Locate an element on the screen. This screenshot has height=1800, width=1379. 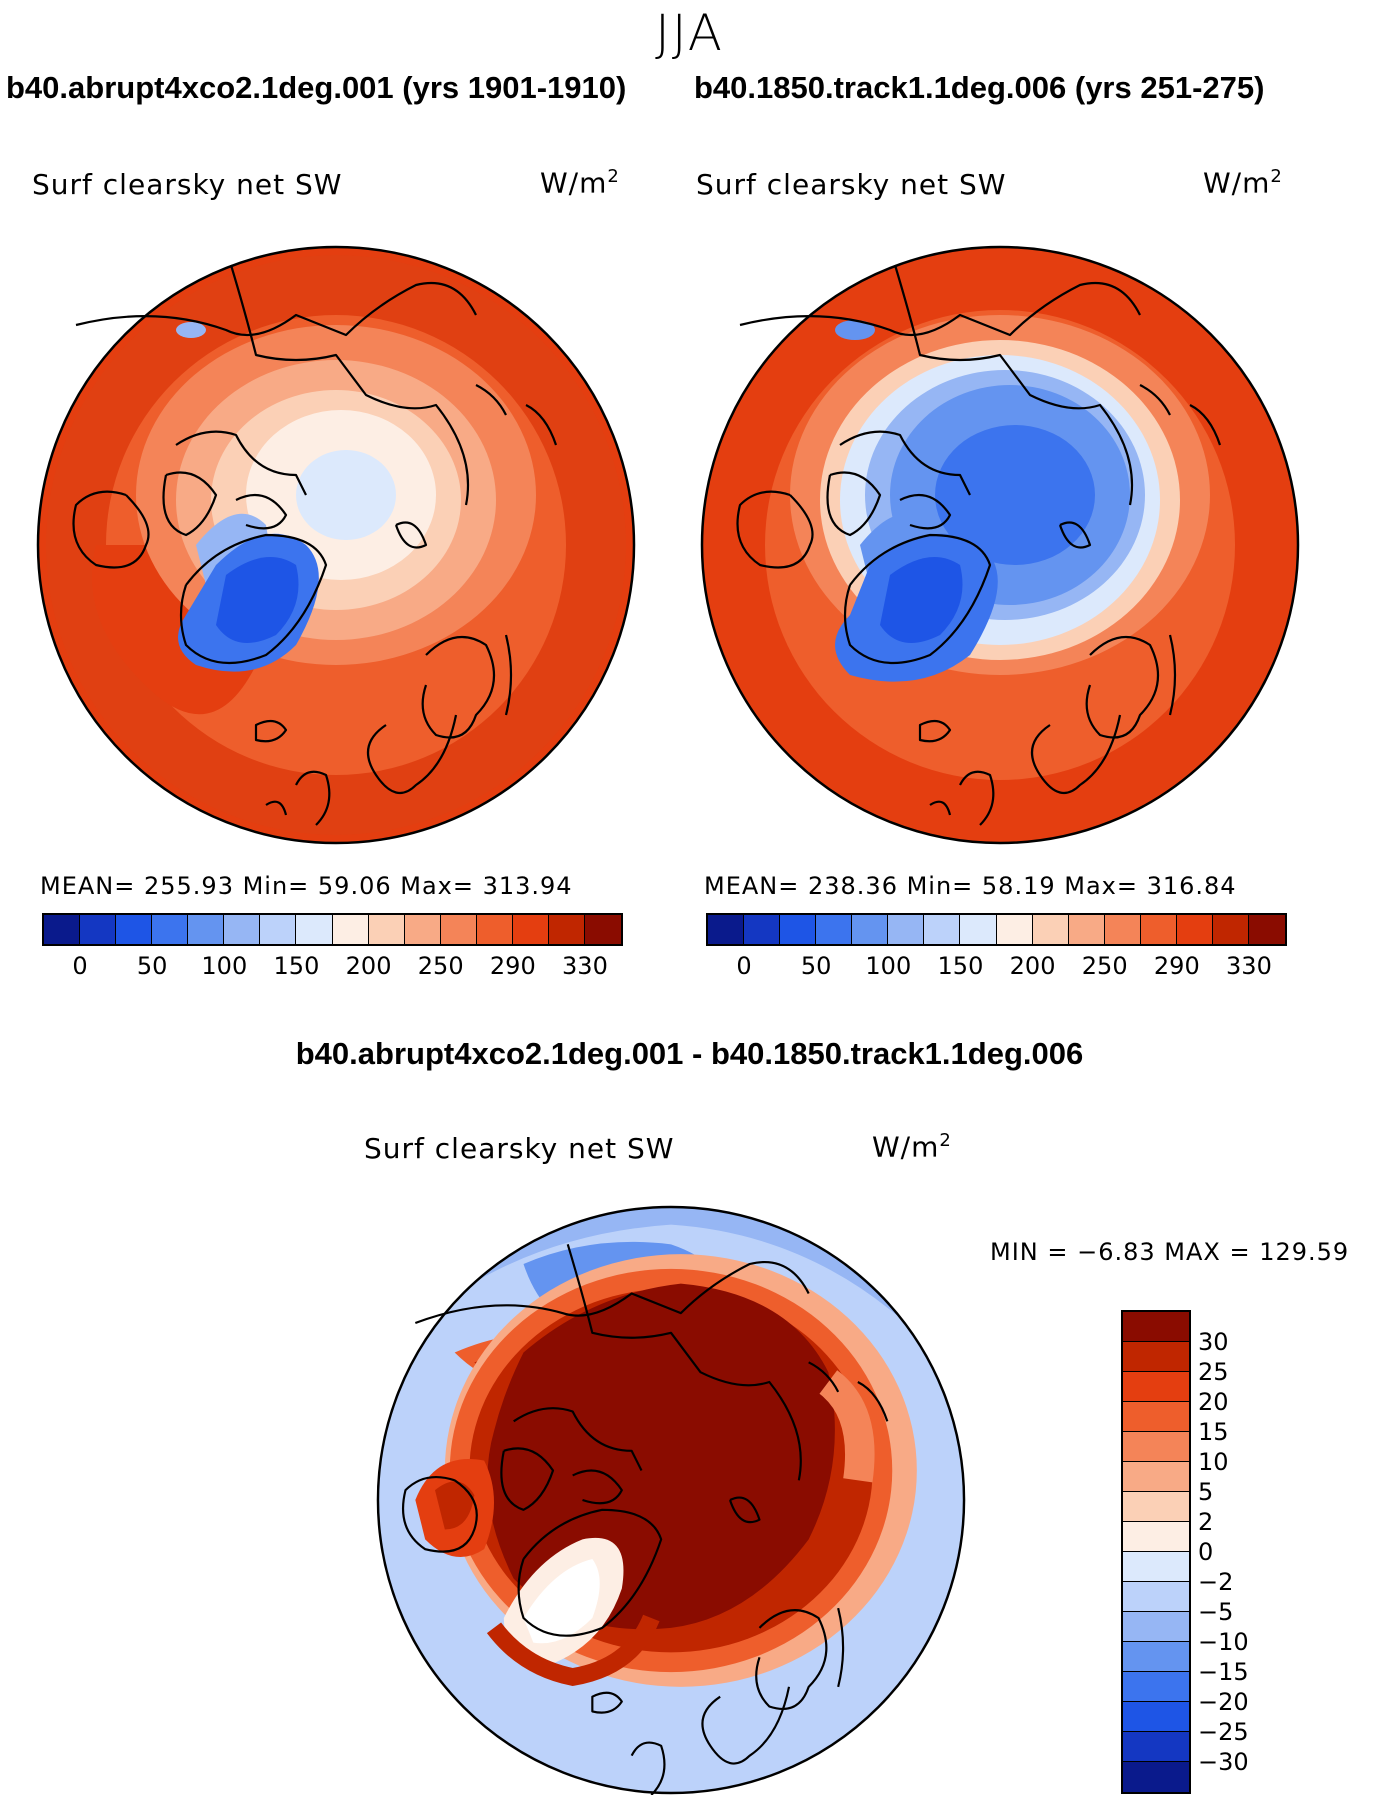
panel-2-polar-map is located at coordinates (1000, 545).